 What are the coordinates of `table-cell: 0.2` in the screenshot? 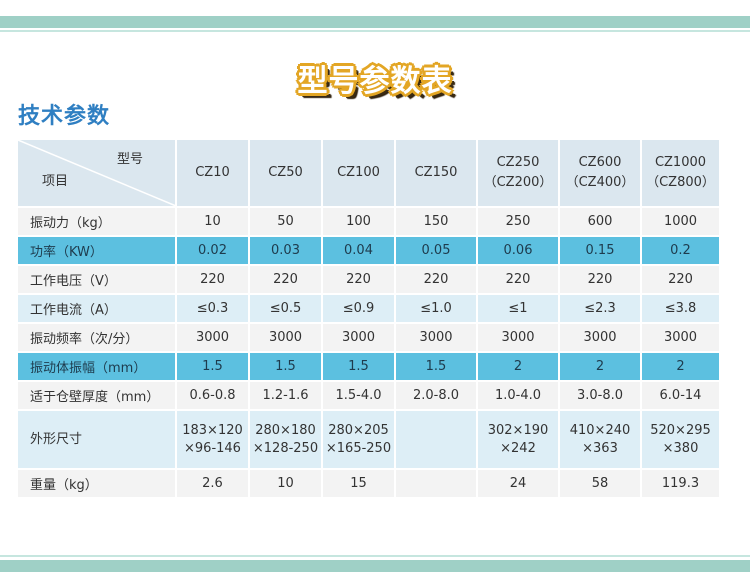 It's located at (681, 251).